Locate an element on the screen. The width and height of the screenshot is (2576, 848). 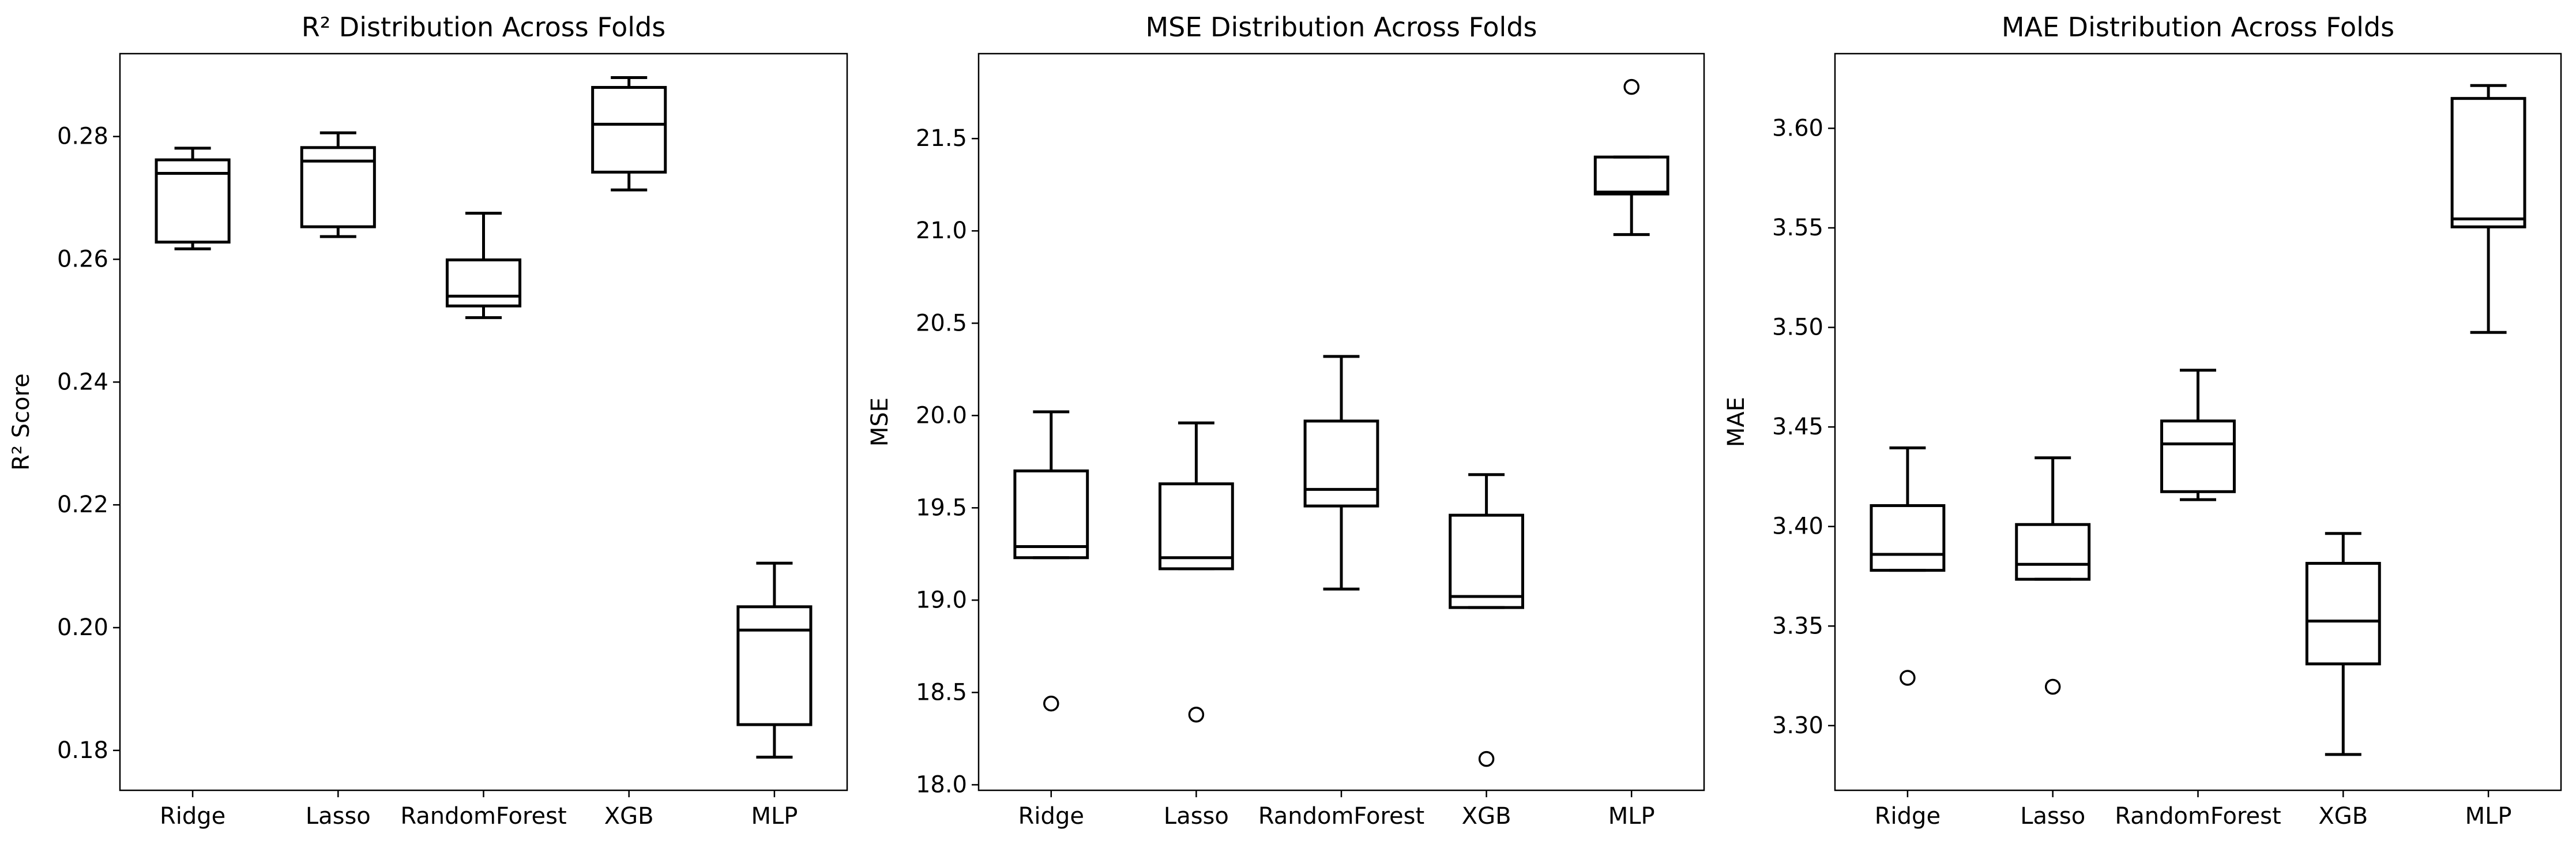
y-tick-label: 3.40 is located at coordinates (1797, 526).